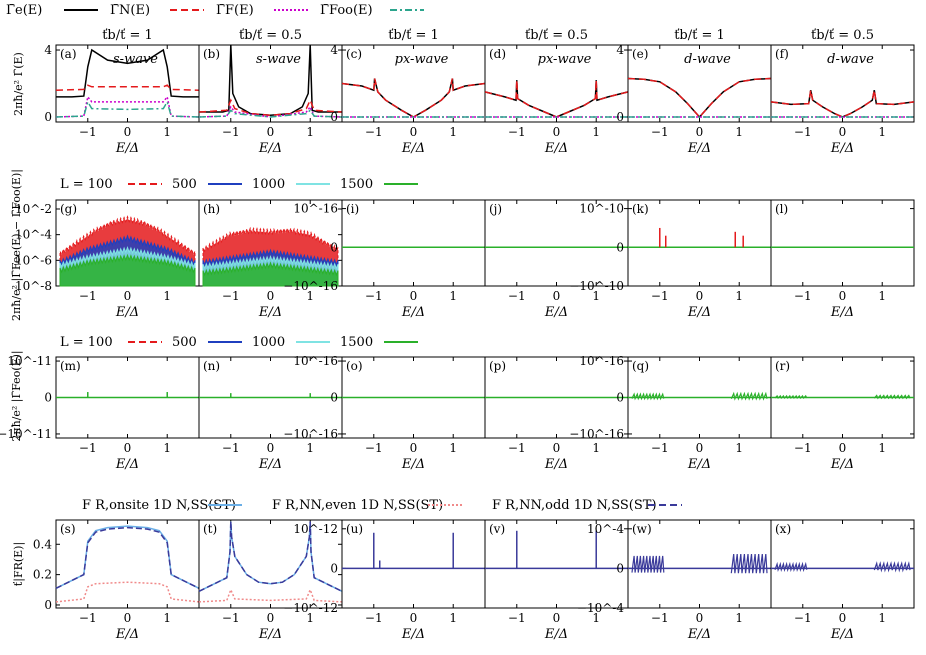 The image size is (926, 655). I want to click on panel-frame, so click(127, 564).